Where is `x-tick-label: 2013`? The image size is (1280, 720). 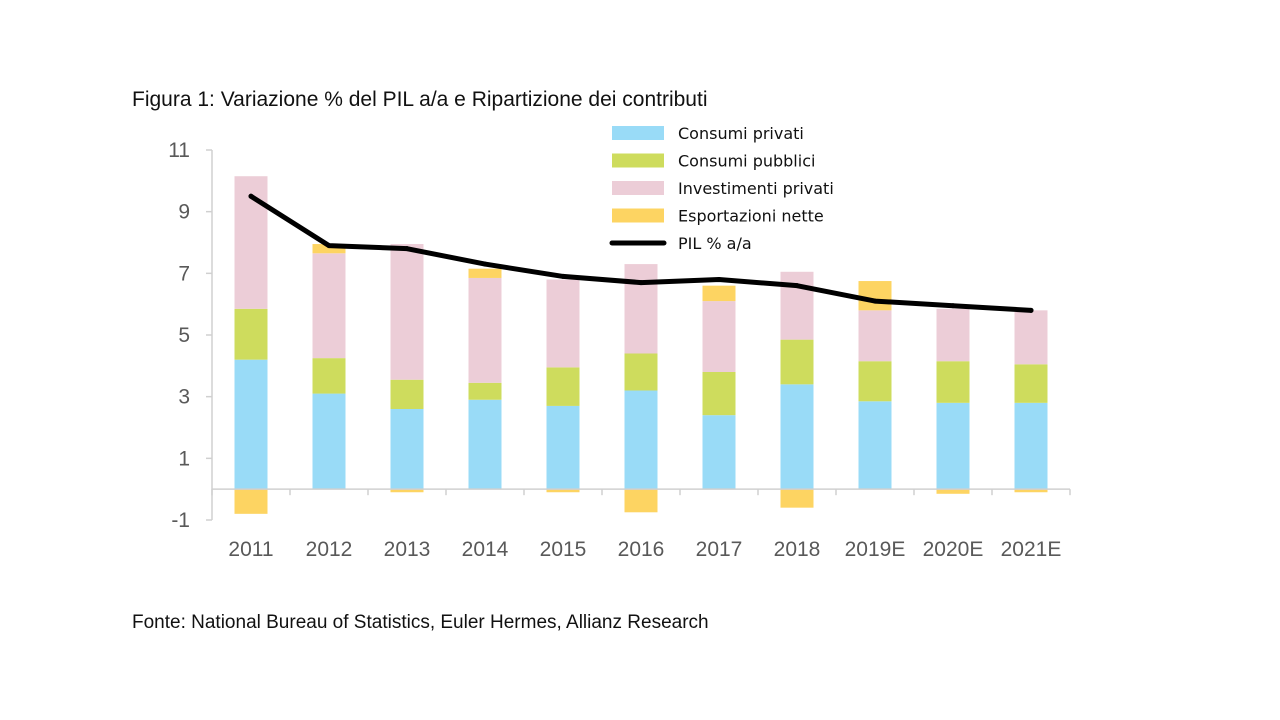 x-tick-label: 2013 is located at coordinates (407, 549).